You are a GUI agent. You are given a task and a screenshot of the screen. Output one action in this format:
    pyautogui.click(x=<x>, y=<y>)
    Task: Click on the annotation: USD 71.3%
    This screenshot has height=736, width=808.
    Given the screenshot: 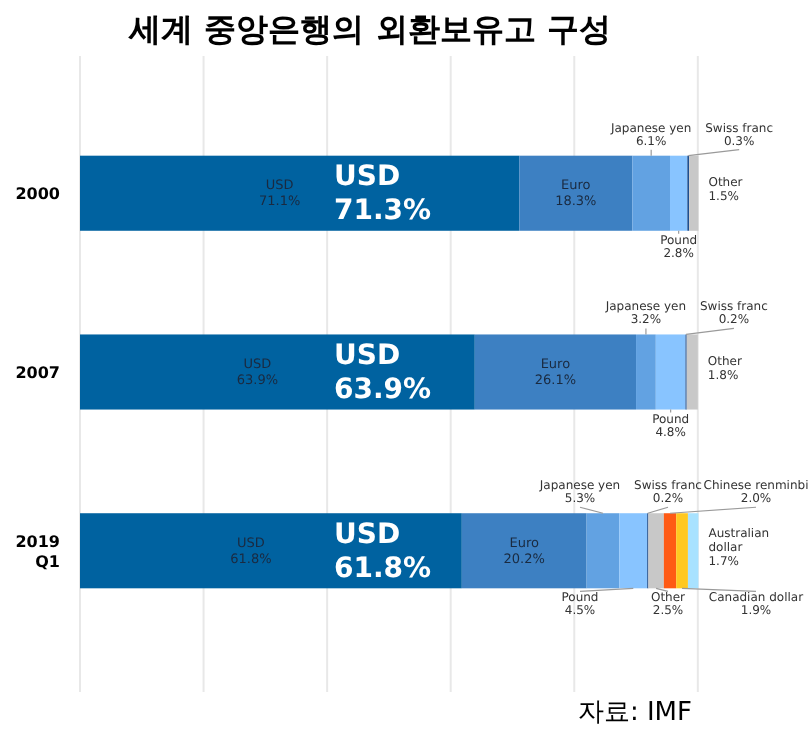 What is the action you would take?
    pyautogui.click(x=383, y=194)
    